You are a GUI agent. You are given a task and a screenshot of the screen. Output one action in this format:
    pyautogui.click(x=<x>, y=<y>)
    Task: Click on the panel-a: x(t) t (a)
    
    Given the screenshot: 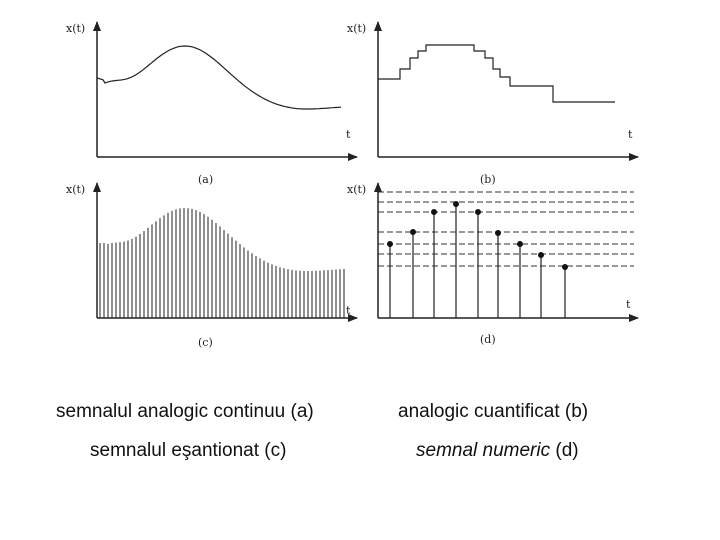 What is the action you would take?
    pyautogui.click(x=212, y=103)
    